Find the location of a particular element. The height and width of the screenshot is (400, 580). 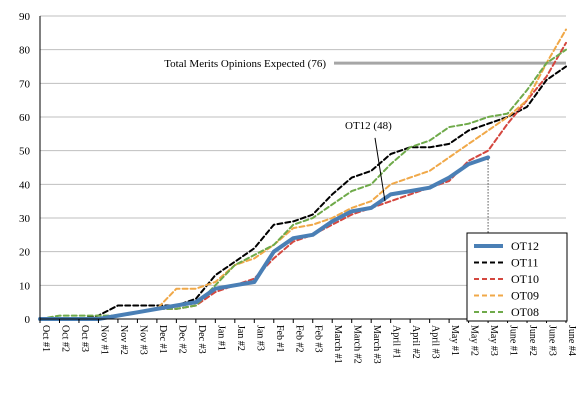

legend-label-ot12: OT12 is located at coordinates (525, 246).